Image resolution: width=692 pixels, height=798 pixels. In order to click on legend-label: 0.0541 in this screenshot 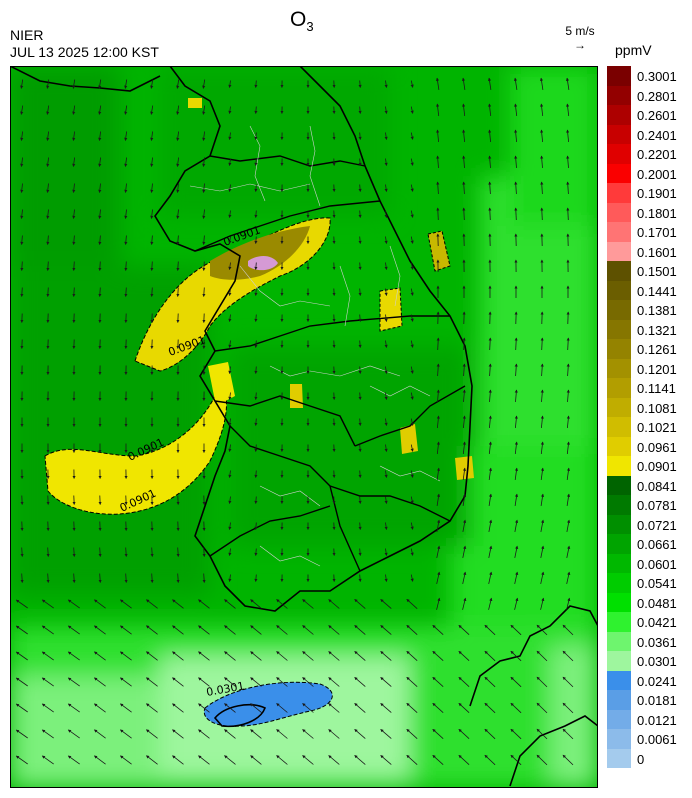, I will do `click(657, 583)`.